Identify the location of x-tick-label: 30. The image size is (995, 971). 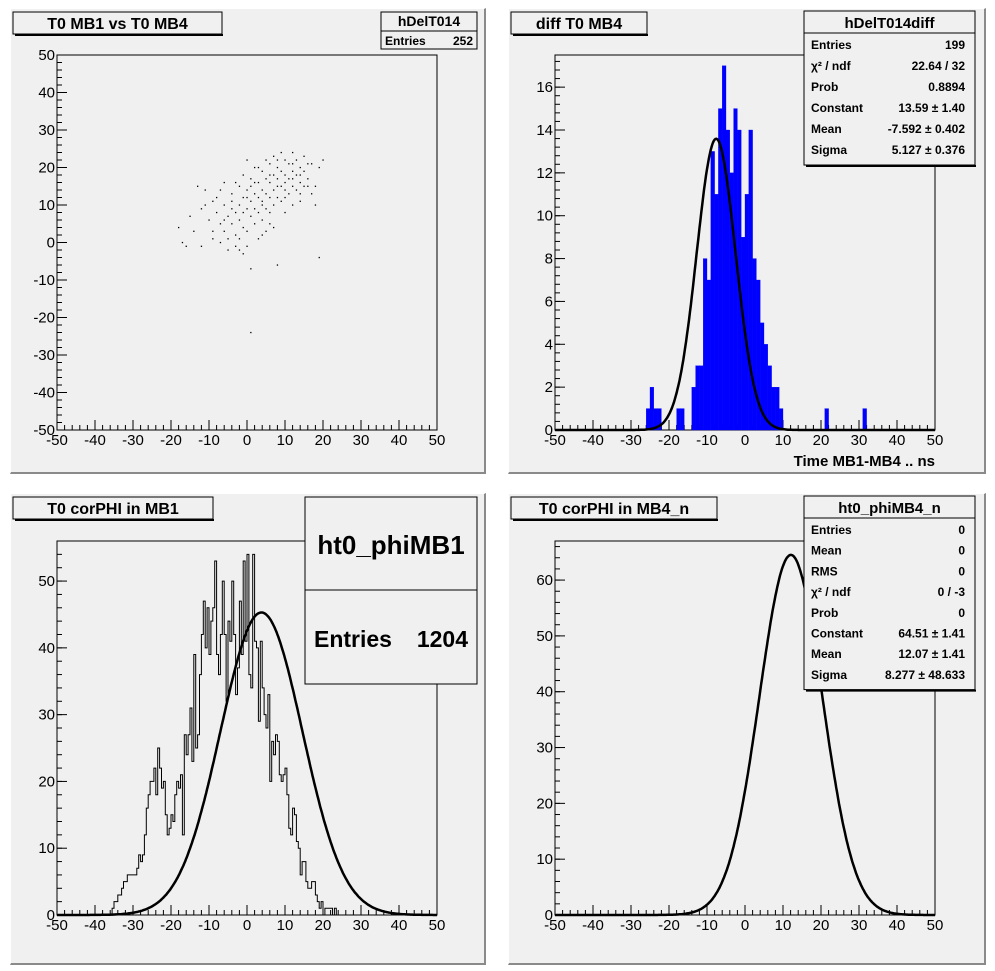
(361, 440).